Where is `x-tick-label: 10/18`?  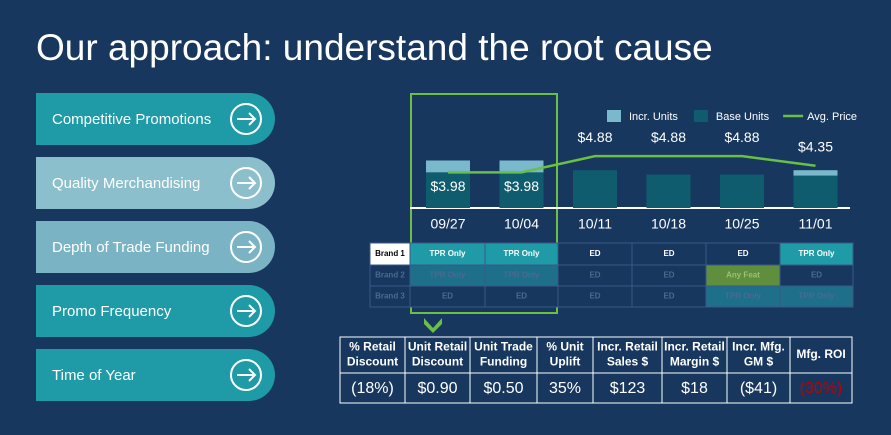
x-tick-label: 10/18 is located at coordinates (668, 224).